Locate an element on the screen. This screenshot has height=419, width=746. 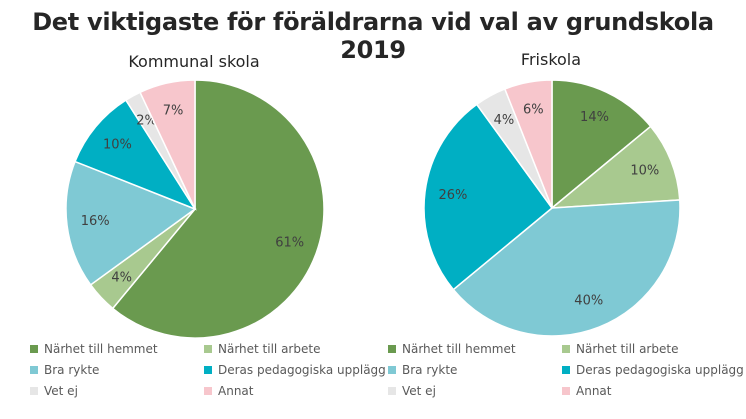
pie-0-slice-annat is located at coordinates (167, 144).